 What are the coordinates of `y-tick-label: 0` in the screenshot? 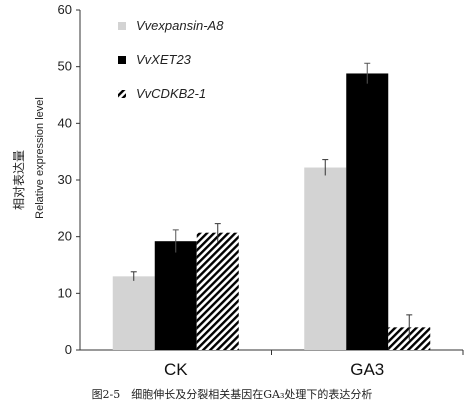 It's located at (68, 349).